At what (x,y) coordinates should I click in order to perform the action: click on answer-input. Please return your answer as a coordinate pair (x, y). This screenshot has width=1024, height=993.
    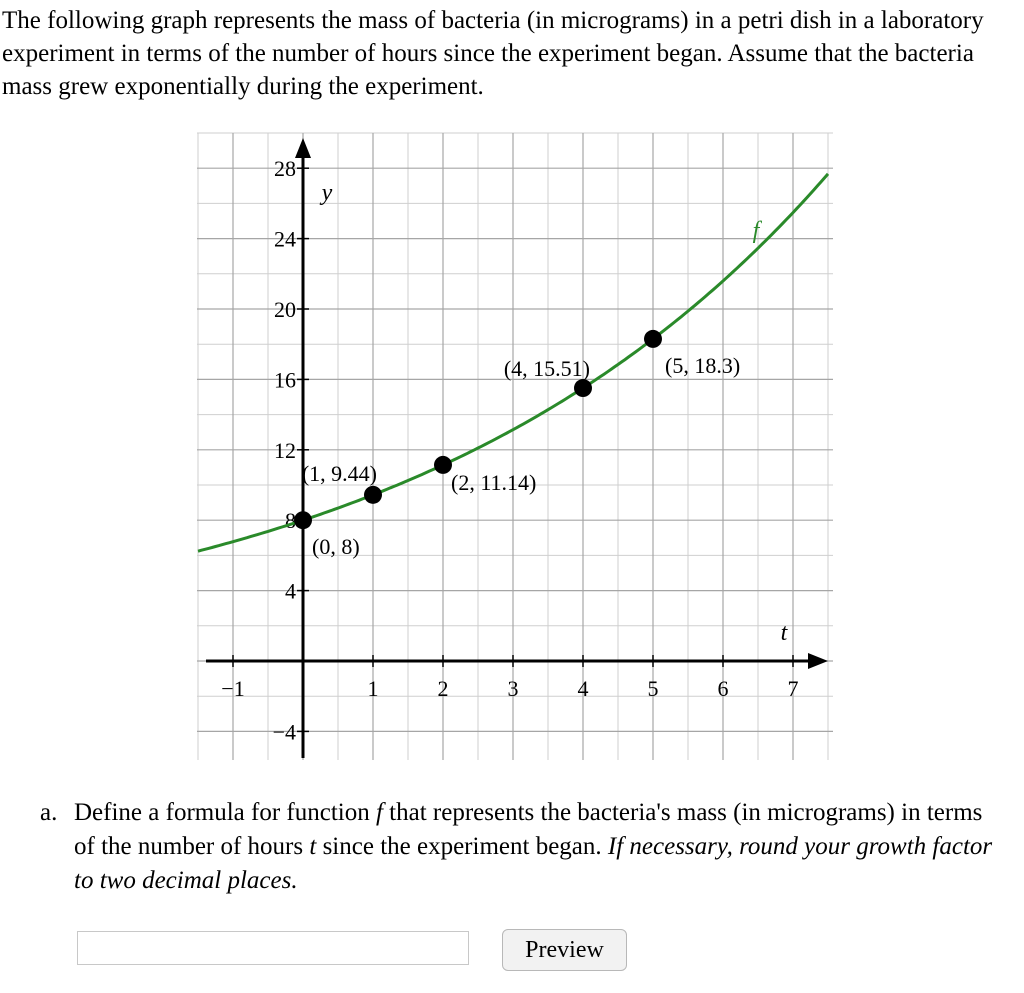
    Looking at the image, I should click on (273, 948).